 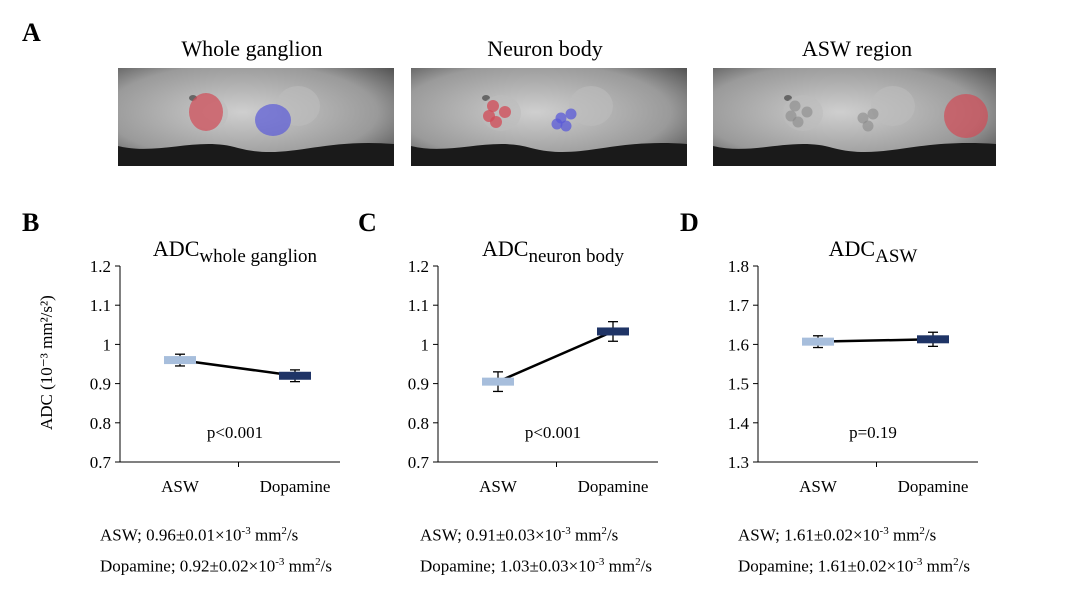 I want to click on summary-d-asw: ASW; 1.61±0.02×10-3 mm2/s, so click(x=837, y=535).